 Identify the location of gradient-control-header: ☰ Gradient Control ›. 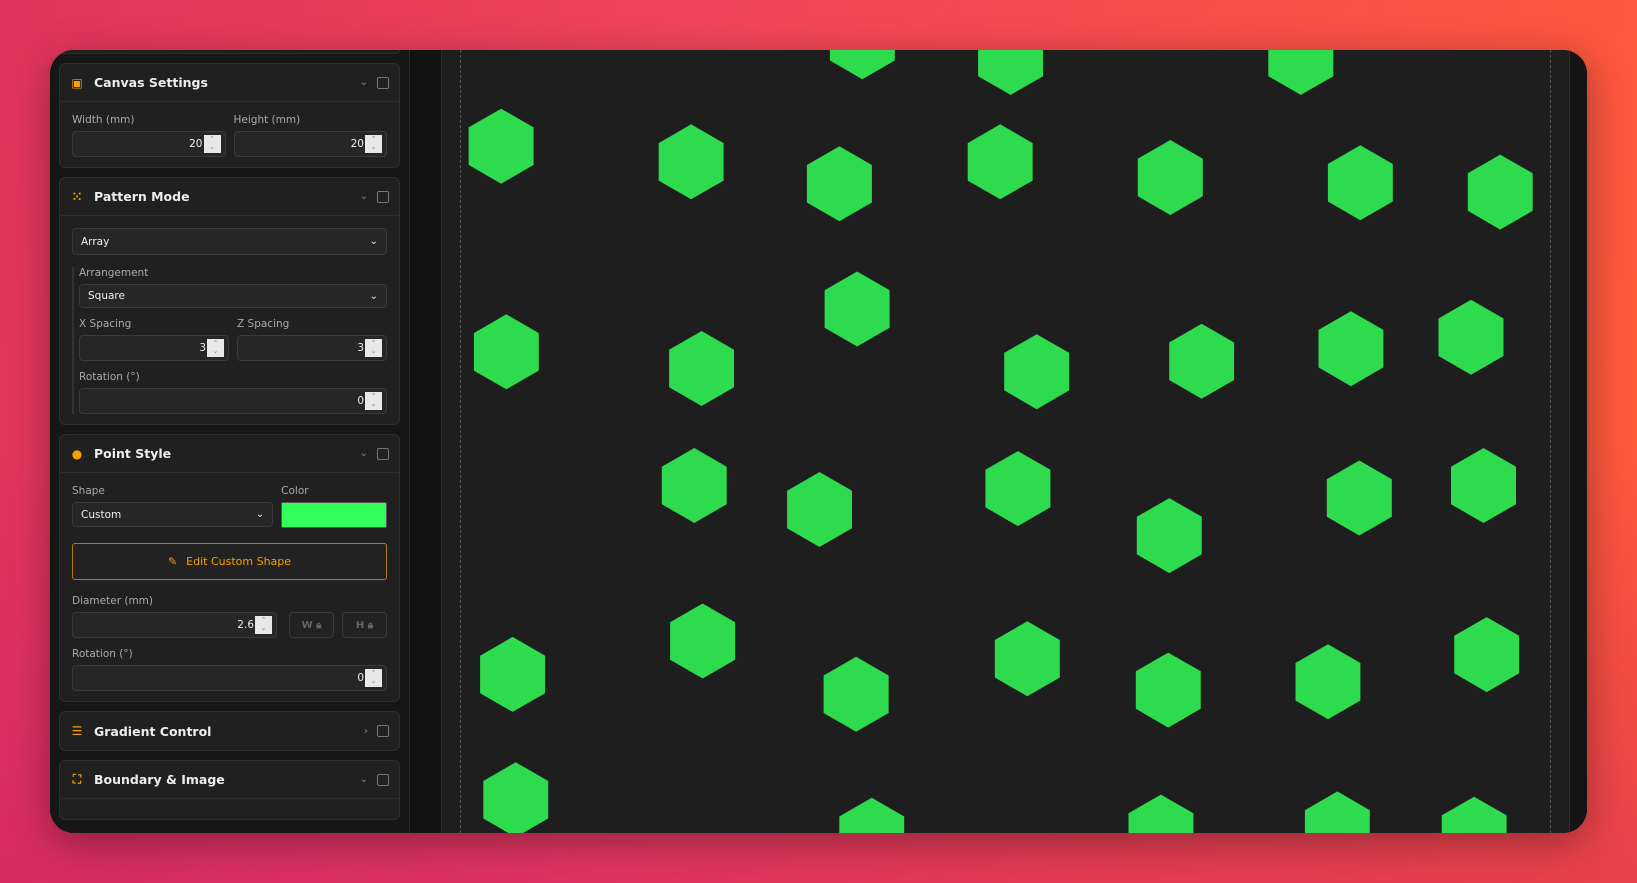
(229, 731).